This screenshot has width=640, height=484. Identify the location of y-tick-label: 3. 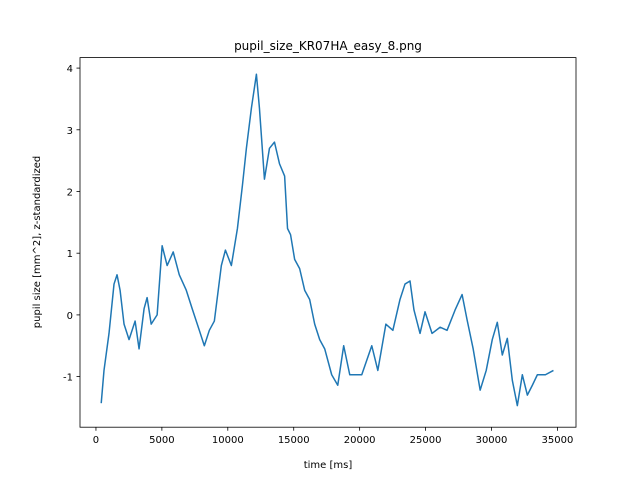
(70, 131).